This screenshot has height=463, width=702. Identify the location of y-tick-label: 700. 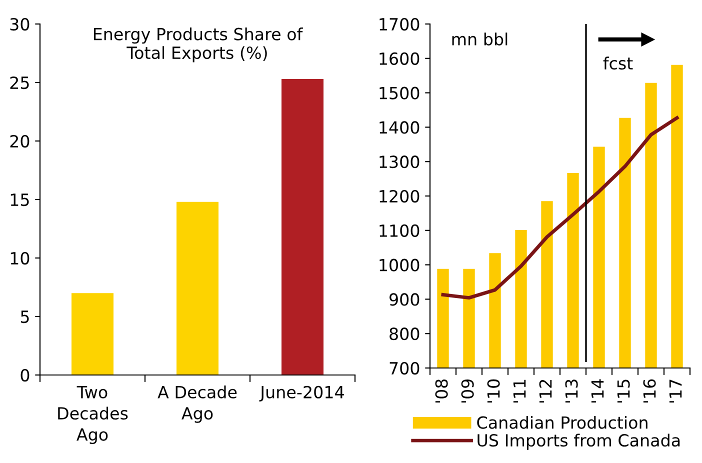
(405, 368).